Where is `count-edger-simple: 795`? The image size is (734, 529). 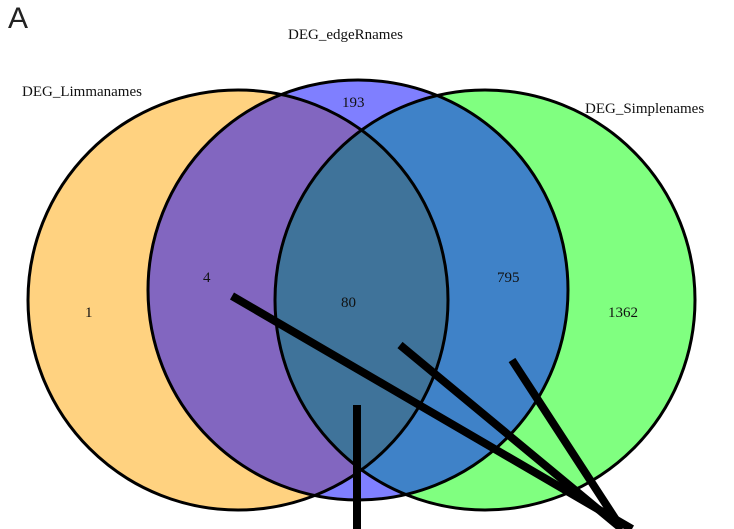 count-edger-simple: 795 is located at coordinates (508, 278).